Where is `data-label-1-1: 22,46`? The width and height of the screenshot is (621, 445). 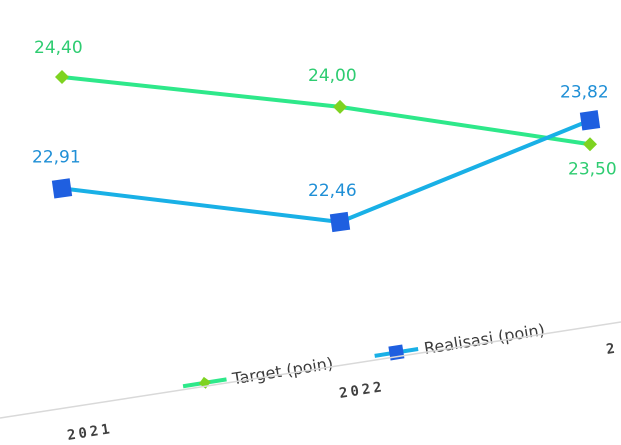
data-label-1-1: 22,46 is located at coordinates (332, 191).